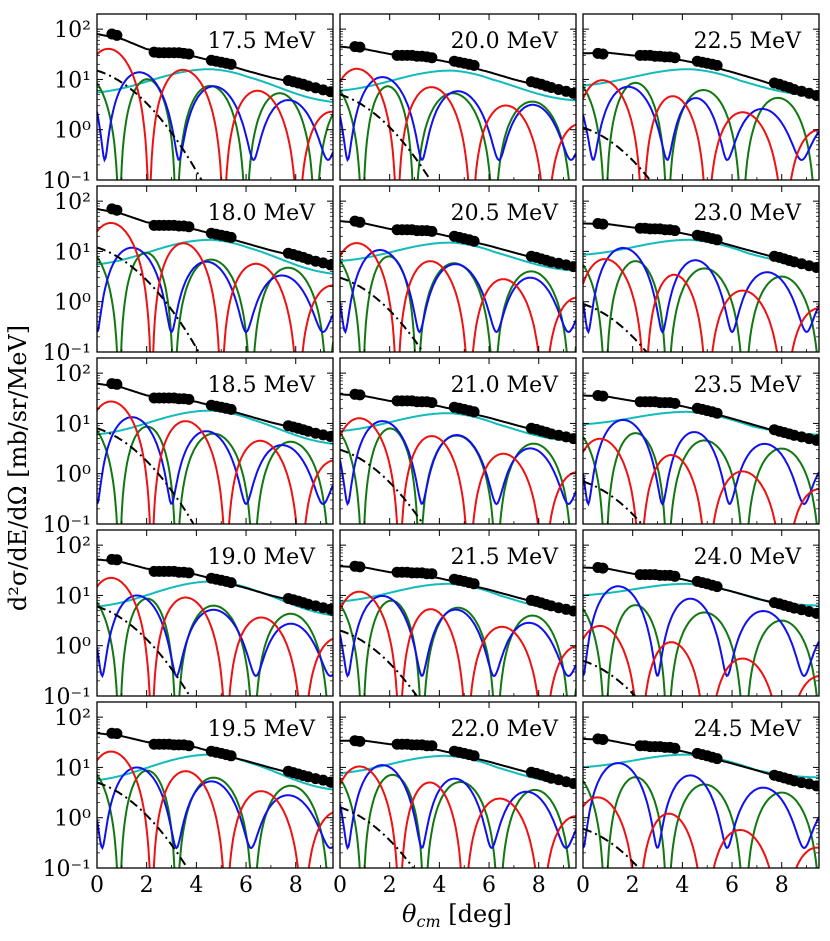  I want to click on x-tick-label: 0, so click(583, 885).